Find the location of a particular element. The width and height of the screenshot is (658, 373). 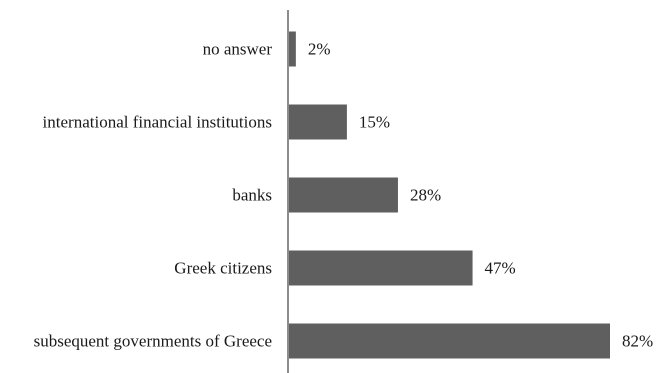

category-label-international-financial-institutions: international financial institutions is located at coordinates (157, 122).